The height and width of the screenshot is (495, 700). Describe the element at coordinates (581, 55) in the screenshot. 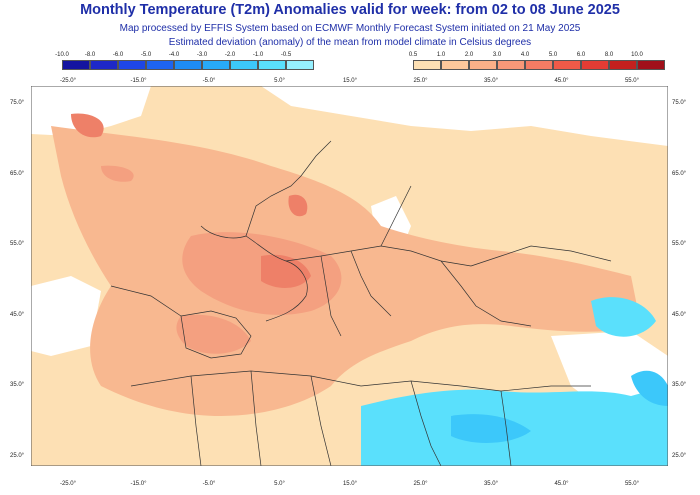

I see `legend-value-label: 6.0` at that location.